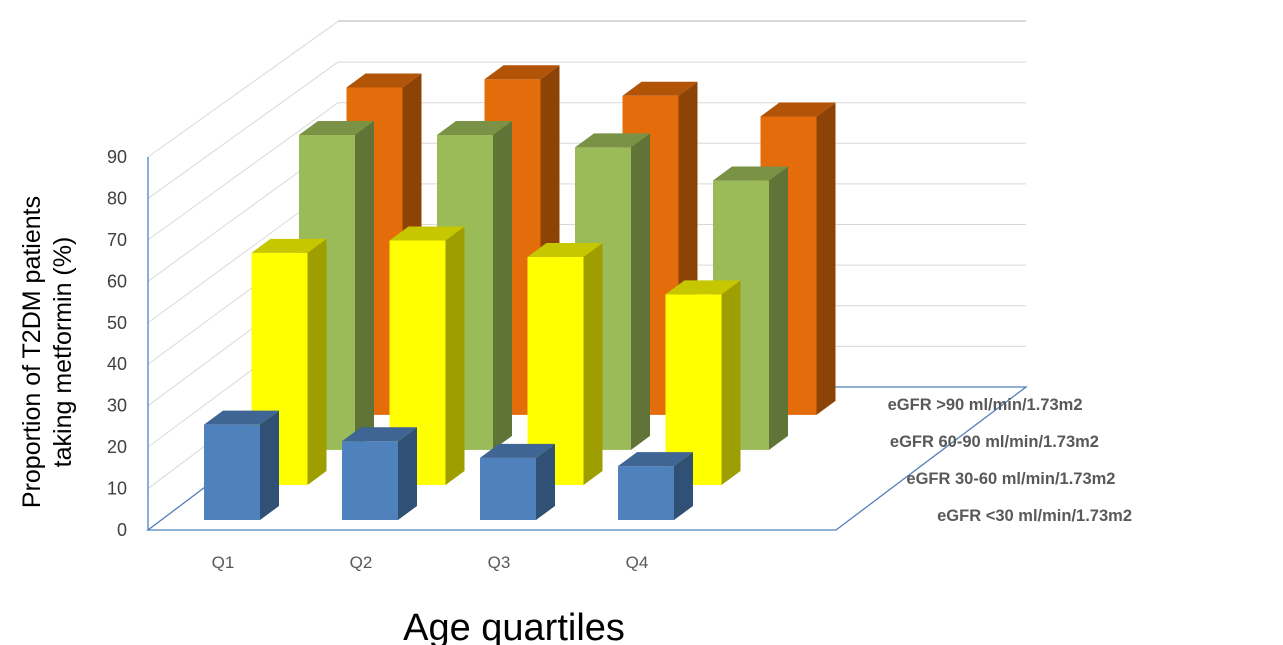 The height and width of the screenshot is (645, 1283). I want to click on series-label: eGFR <30 ml/min/1.73m2, so click(1034, 516).